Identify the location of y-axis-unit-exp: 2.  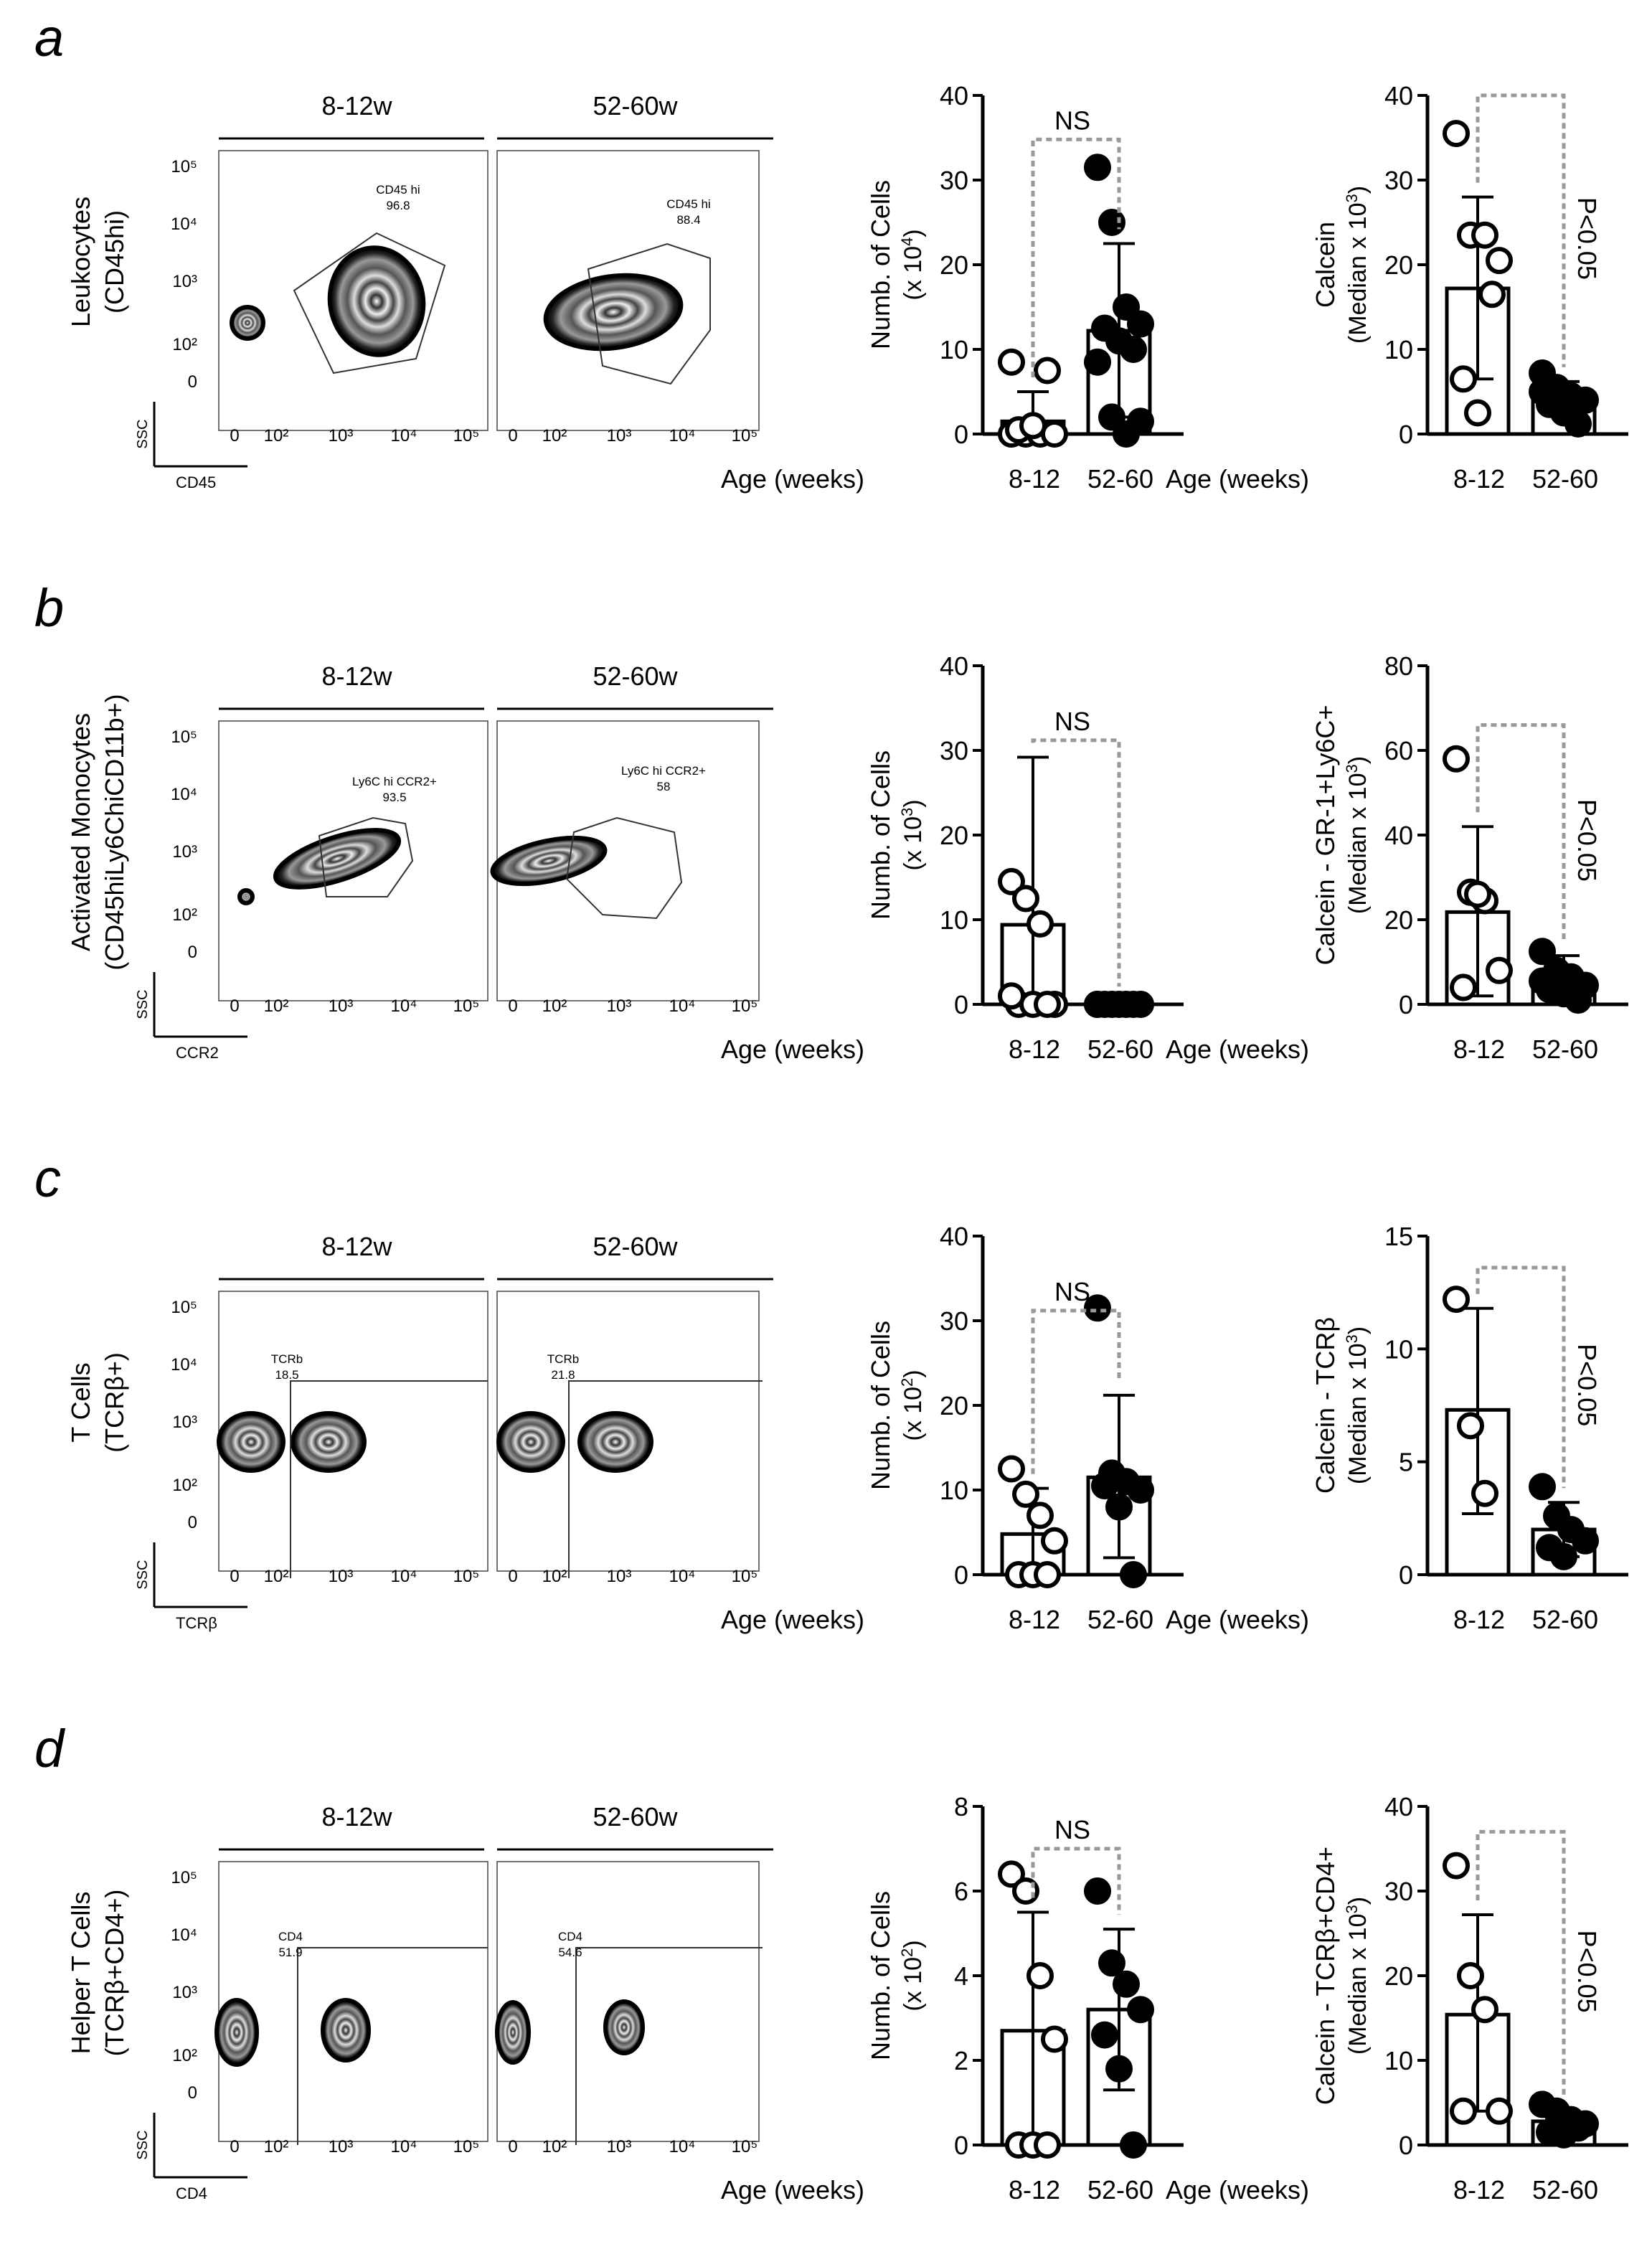
(907, 1382).